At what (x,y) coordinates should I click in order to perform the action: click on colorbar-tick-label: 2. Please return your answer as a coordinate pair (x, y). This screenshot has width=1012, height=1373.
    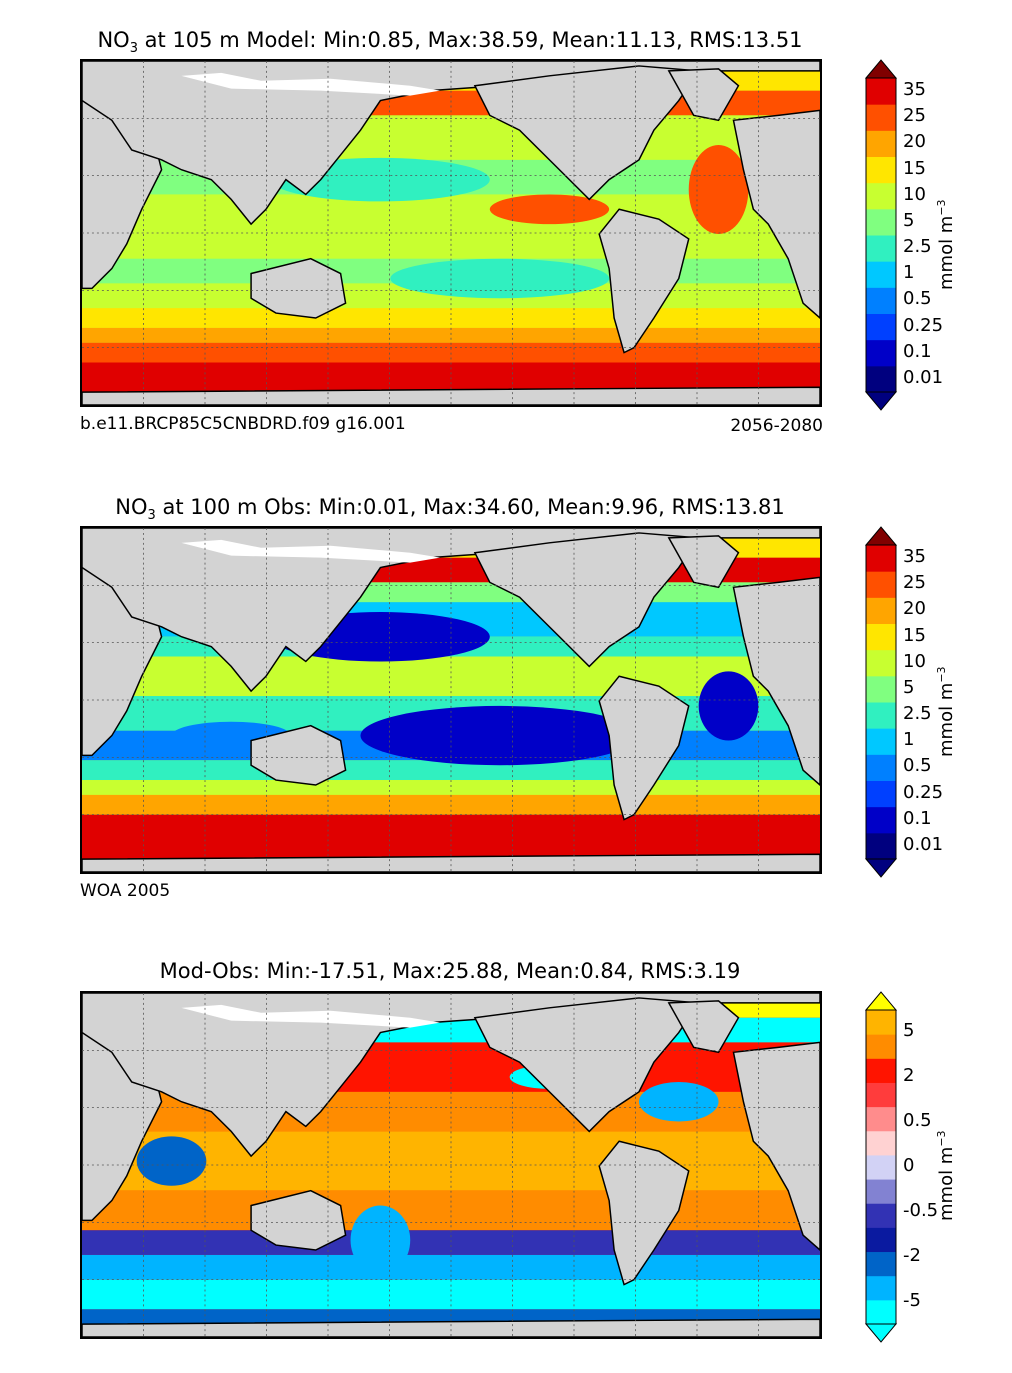
    Looking at the image, I should click on (909, 1076).